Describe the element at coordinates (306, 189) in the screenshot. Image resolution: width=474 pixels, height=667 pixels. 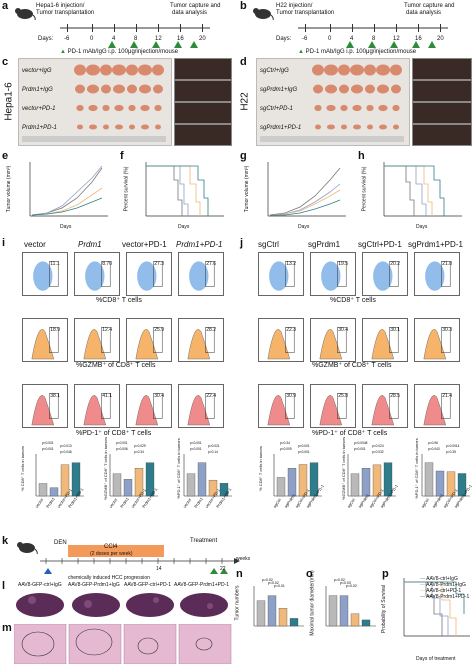
I see `growth-chart-g` at that location.